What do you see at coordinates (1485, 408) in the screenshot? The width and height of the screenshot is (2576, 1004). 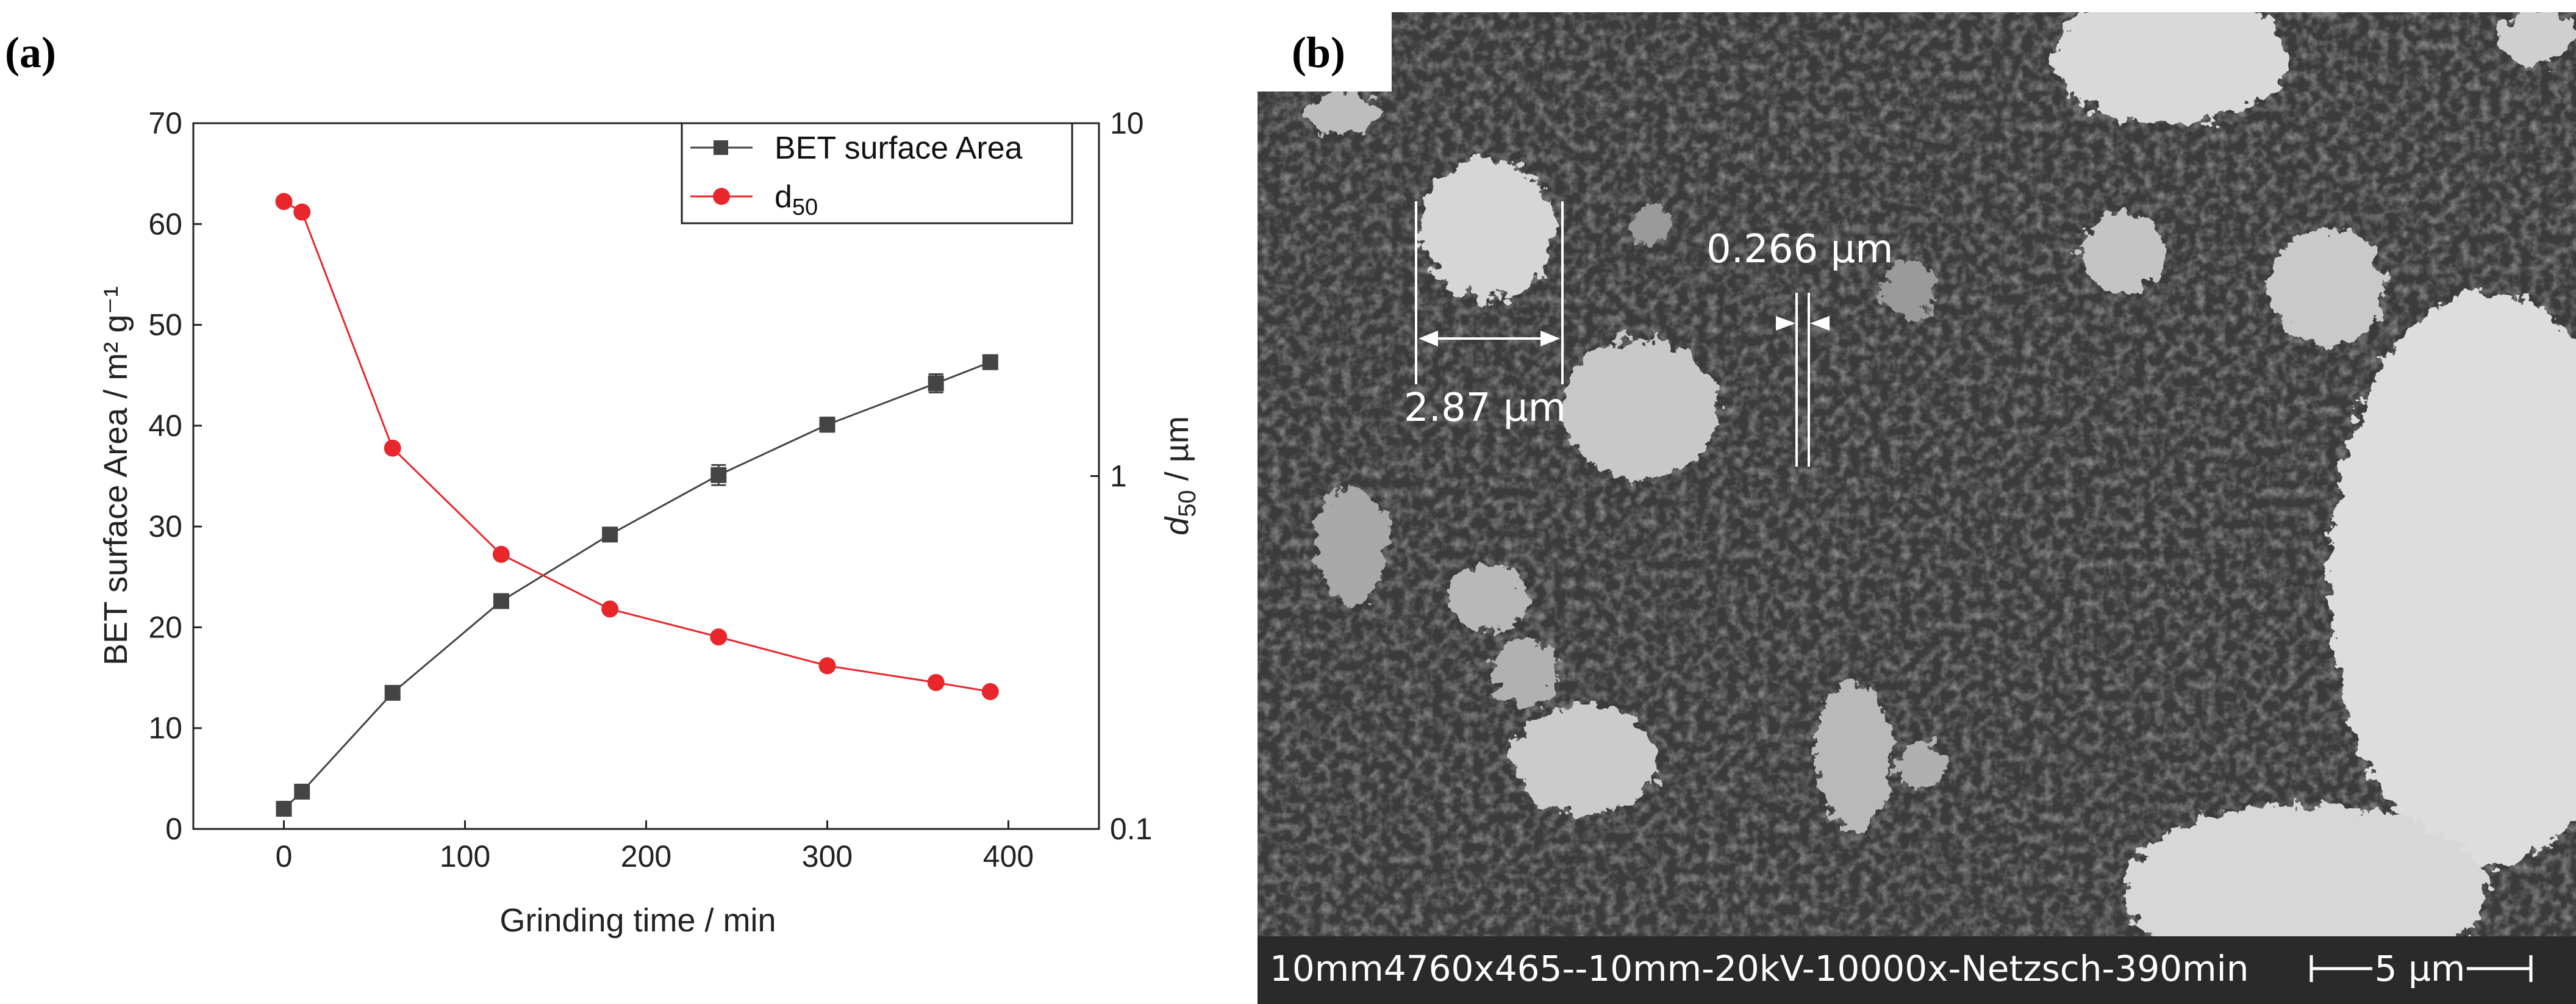 I see `measurement-label-2-87: 2.87 µm` at bounding box center [1485, 408].